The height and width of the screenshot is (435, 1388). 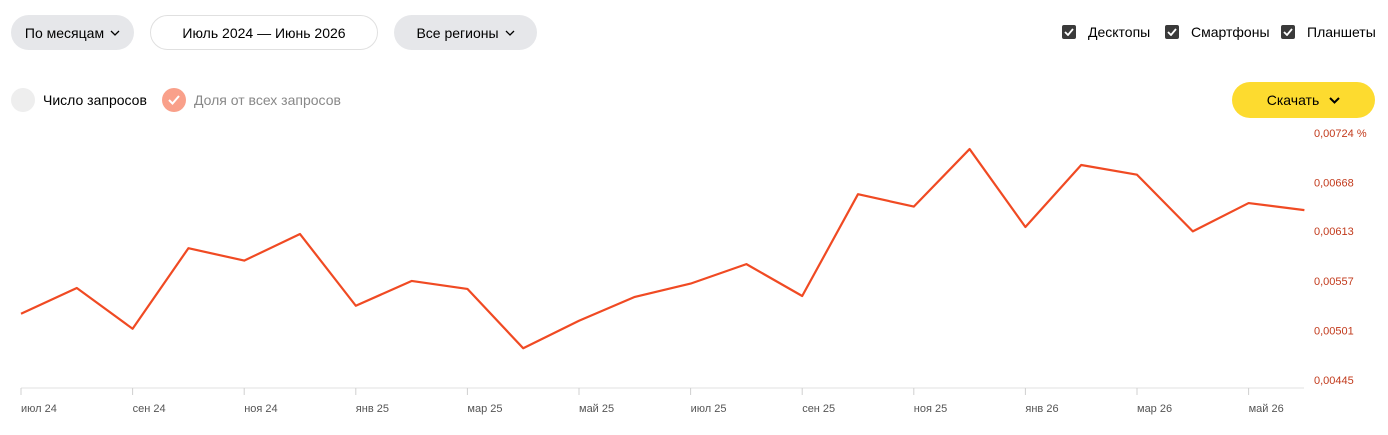 What do you see at coordinates (1334, 331) in the screenshot?
I see `y-tick-label: 0,00501` at bounding box center [1334, 331].